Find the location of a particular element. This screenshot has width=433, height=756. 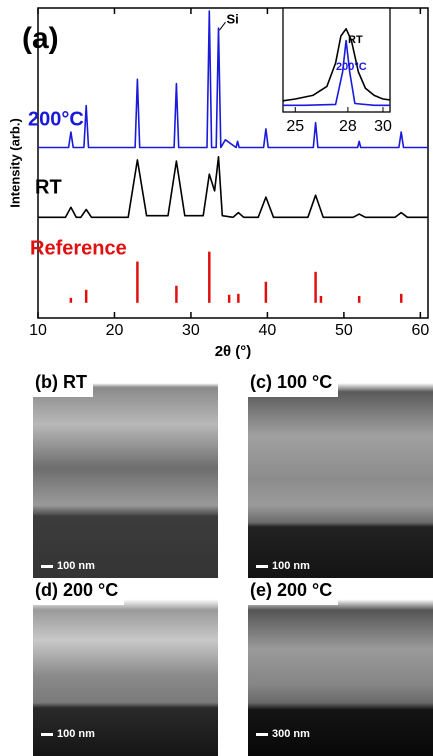

sem-panel: (e) 200 °C 300 nm is located at coordinates (340, 667).